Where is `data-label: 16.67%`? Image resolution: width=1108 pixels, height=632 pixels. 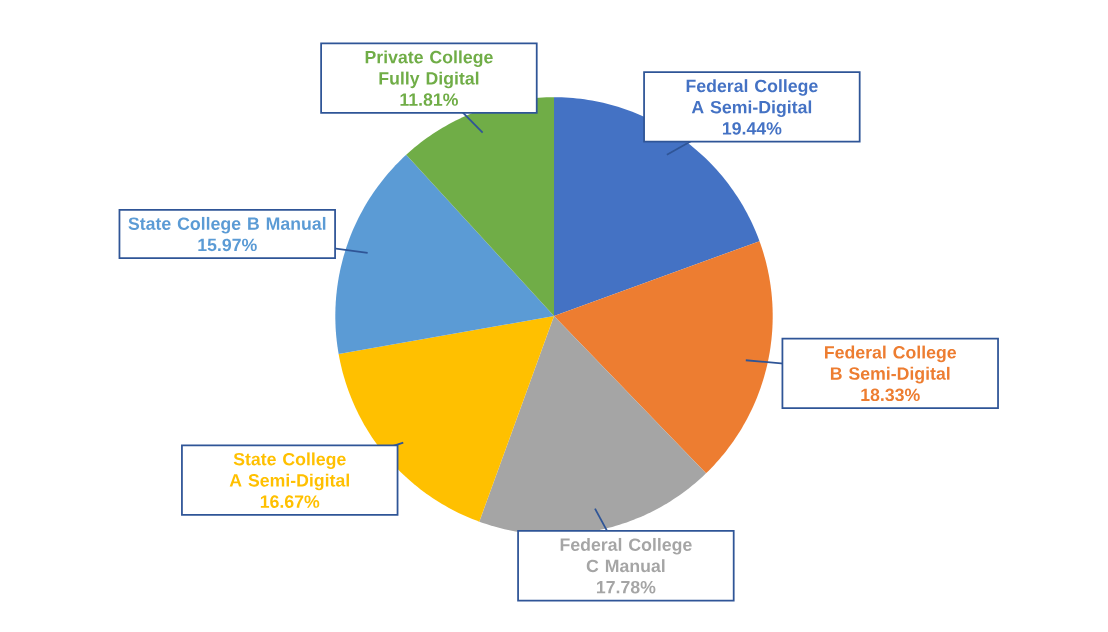 data-label: 16.67% is located at coordinates (290, 501).